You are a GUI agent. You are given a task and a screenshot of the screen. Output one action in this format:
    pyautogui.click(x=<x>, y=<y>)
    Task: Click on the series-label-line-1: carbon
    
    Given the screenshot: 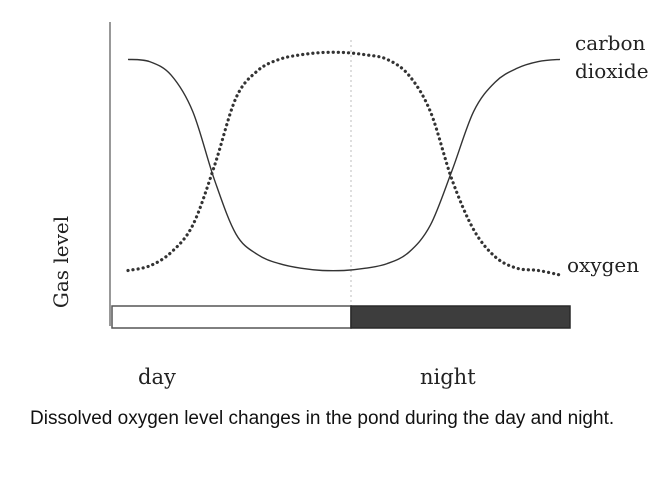 What is the action you would take?
    pyautogui.click(x=610, y=43)
    